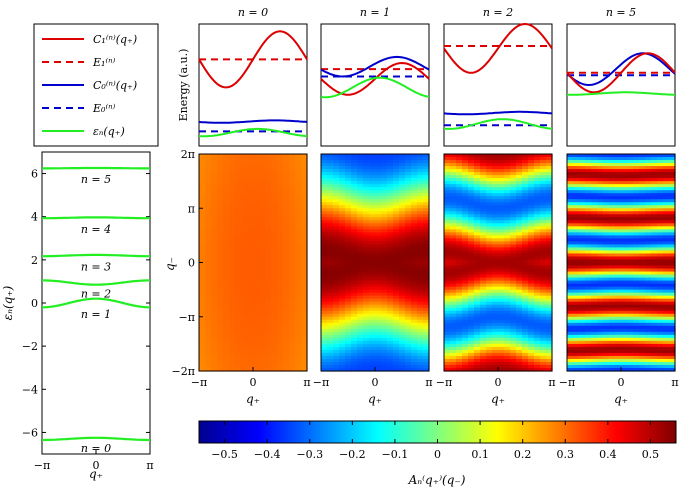  I want to click on band-label-2: n = 2, so click(96, 294).